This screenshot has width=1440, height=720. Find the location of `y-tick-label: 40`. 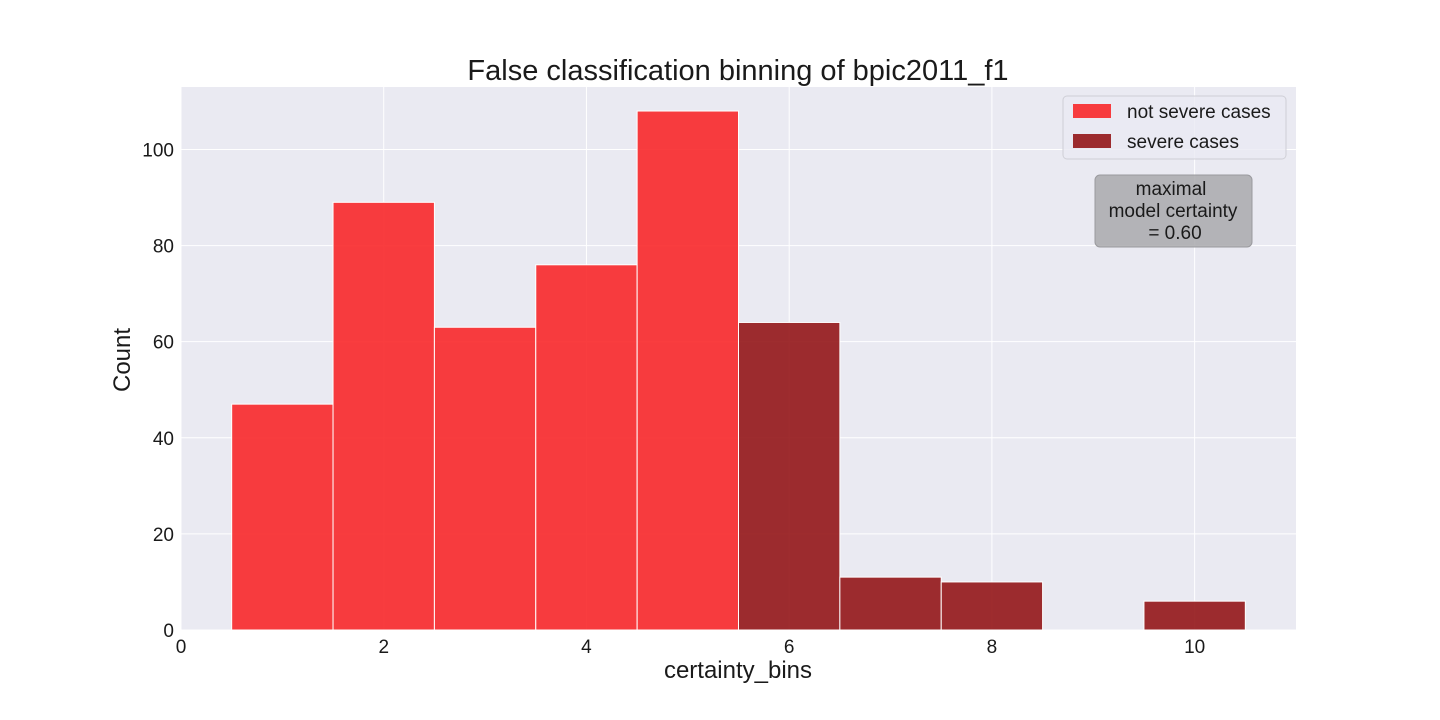

y-tick-label: 40 is located at coordinates (163, 439).